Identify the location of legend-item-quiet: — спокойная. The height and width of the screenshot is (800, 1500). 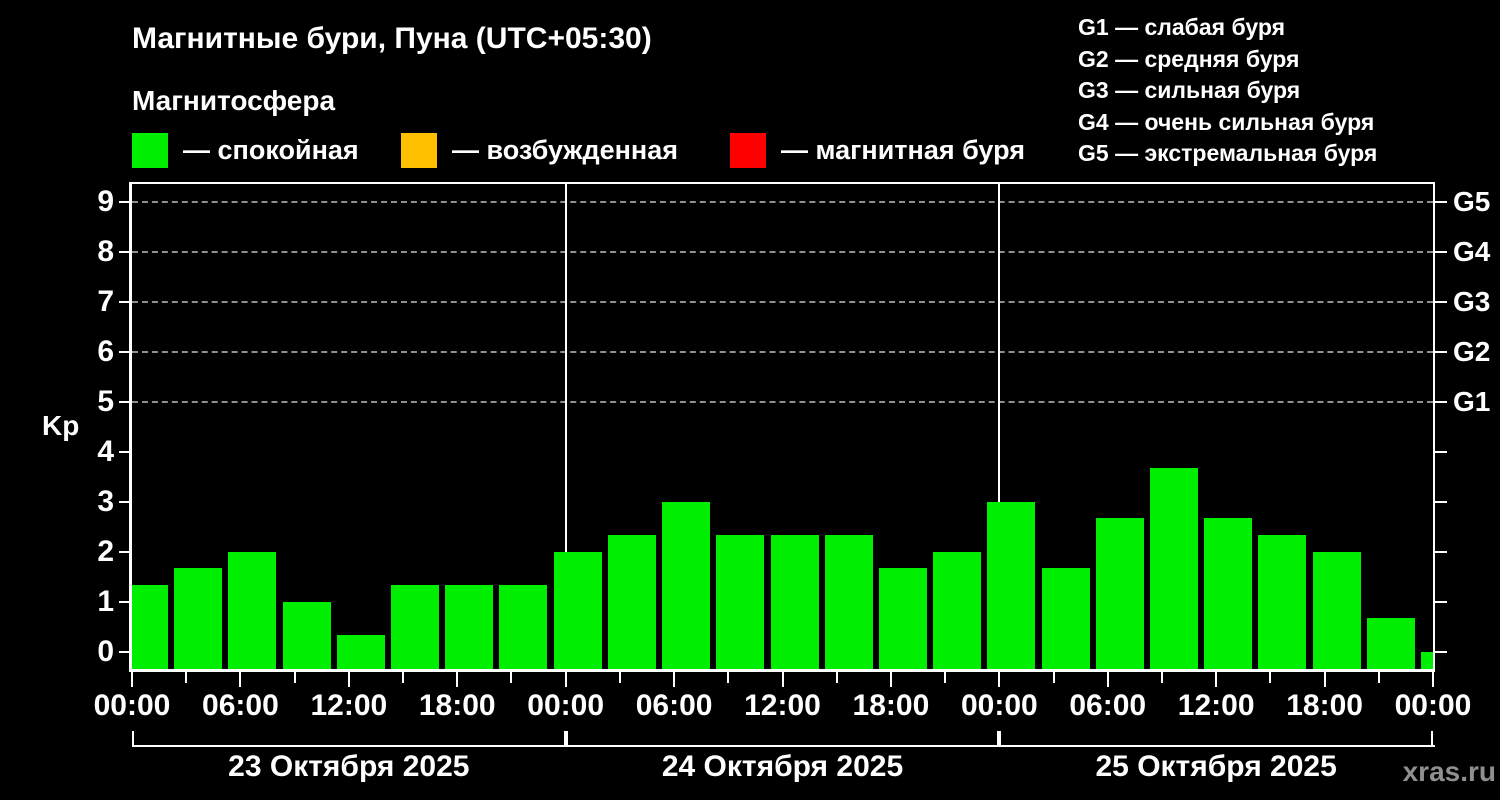
(245, 150).